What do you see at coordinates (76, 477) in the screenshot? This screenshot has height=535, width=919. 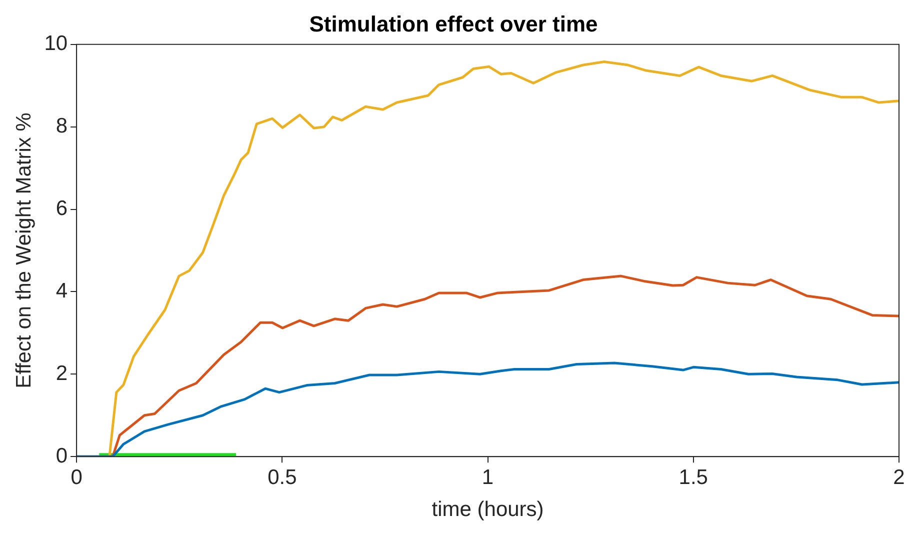 I see `x-tick-label: 0` at bounding box center [76, 477].